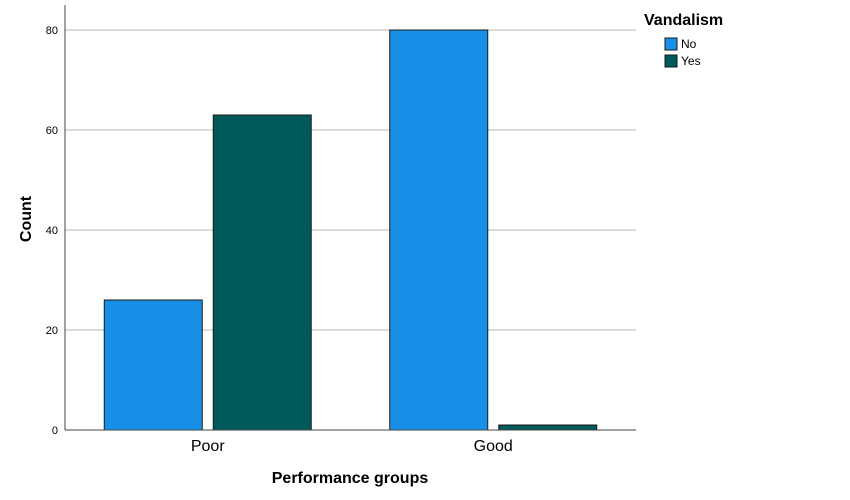  Describe the element at coordinates (350, 478) in the screenshot. I see `x-axis-title: Performance groups` at that location.